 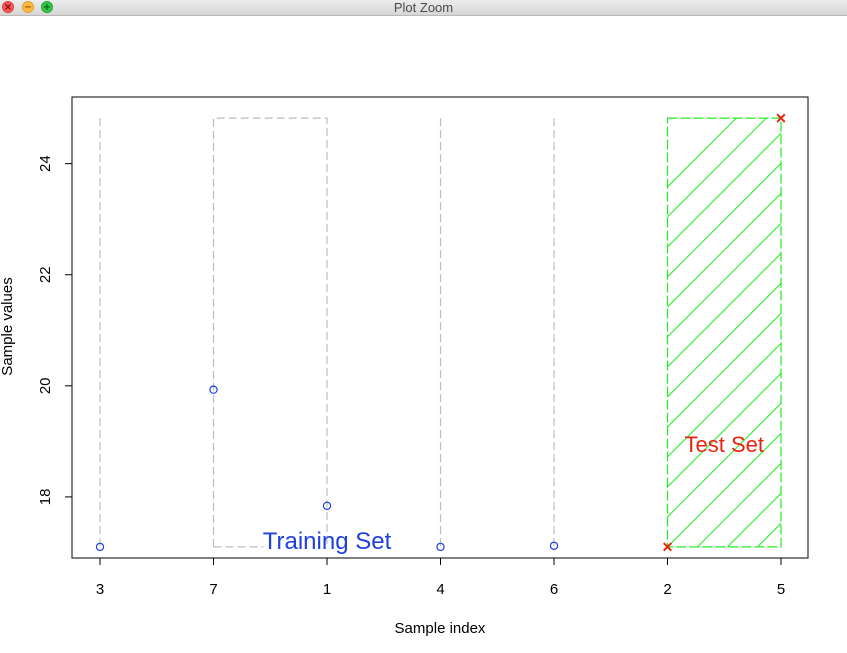 I want to click on minimize-window-icon: −, so click(x=28, y=7).